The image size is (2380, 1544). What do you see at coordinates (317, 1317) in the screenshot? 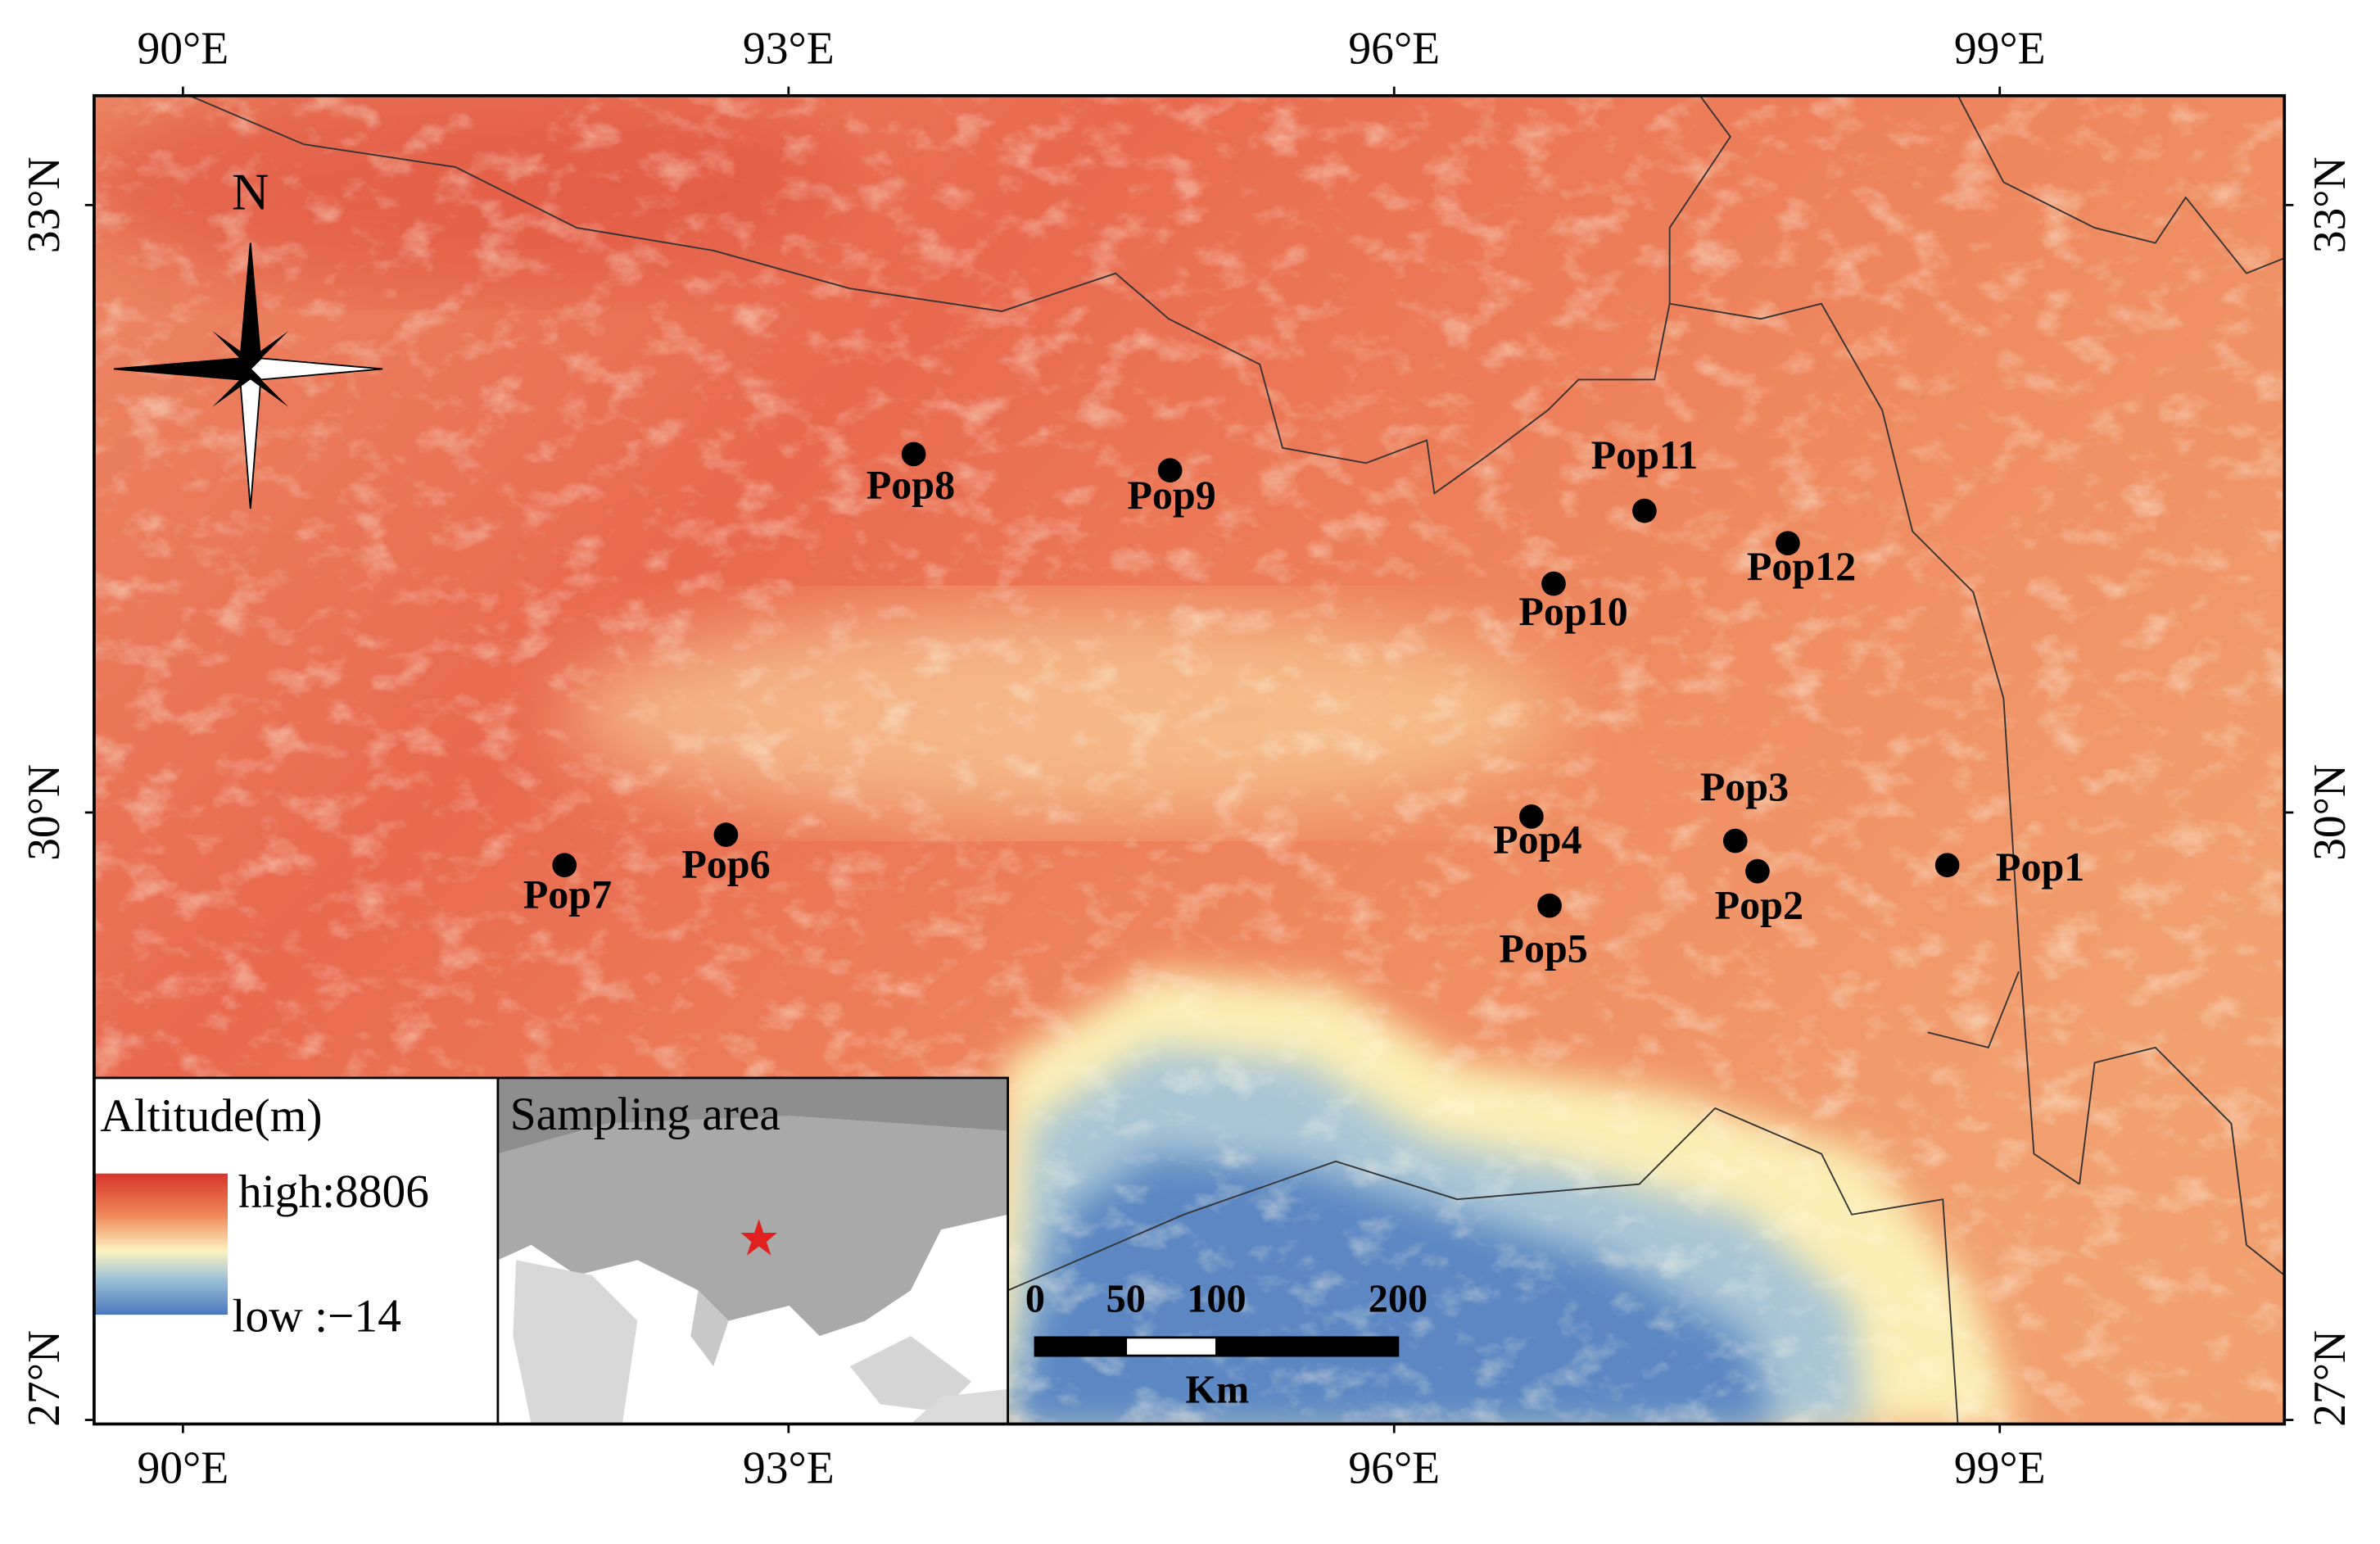
I see `legend-low: low :−14` at bounding box center [317, 1317].